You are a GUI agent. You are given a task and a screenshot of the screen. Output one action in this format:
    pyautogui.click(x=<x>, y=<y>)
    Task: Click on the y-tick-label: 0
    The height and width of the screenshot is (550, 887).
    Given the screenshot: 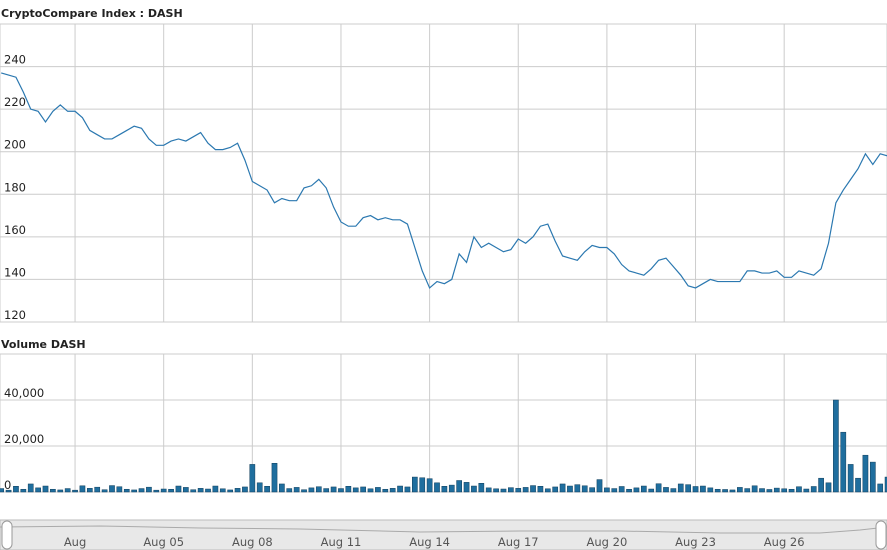 What is the action you would take?
    pyautogui.click(x=7, y=485)
    